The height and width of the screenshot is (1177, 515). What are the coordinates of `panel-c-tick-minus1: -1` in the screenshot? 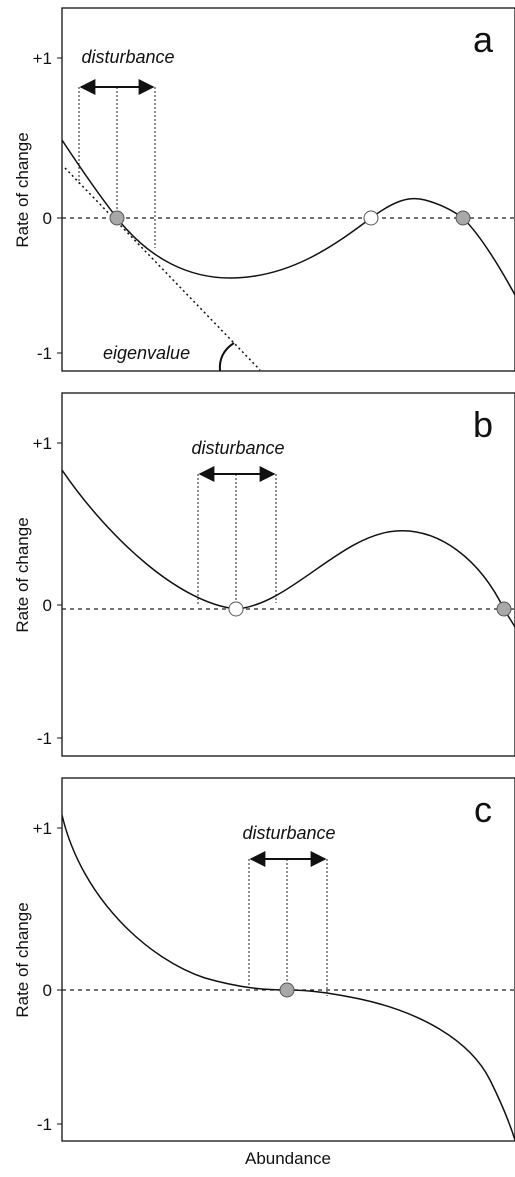 It's located at (44, 1124).